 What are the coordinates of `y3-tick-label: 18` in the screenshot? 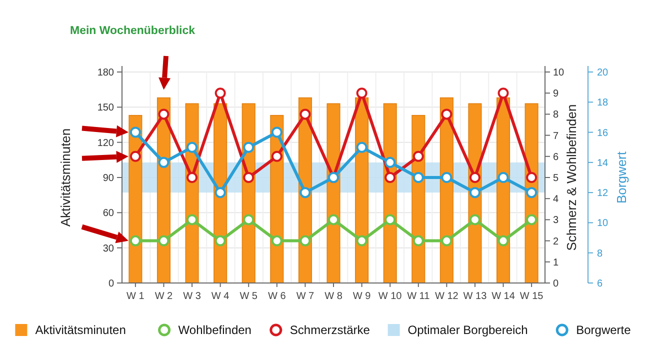 It's located at (603, 103).